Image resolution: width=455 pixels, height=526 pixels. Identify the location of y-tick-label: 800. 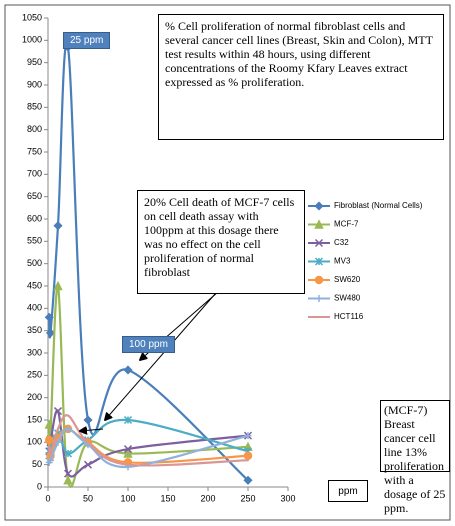
(34, 129).